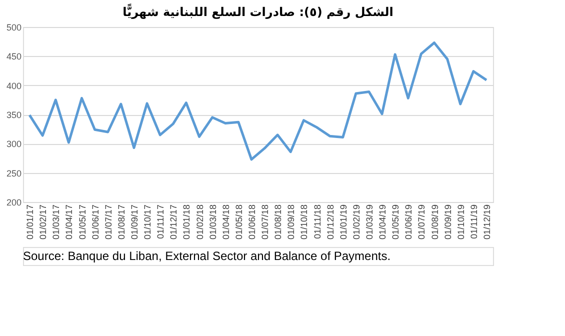  Describe the element at coordinates (304, 222) in the screenshot. I see `x-tick-label: 01/10/18` at that location.